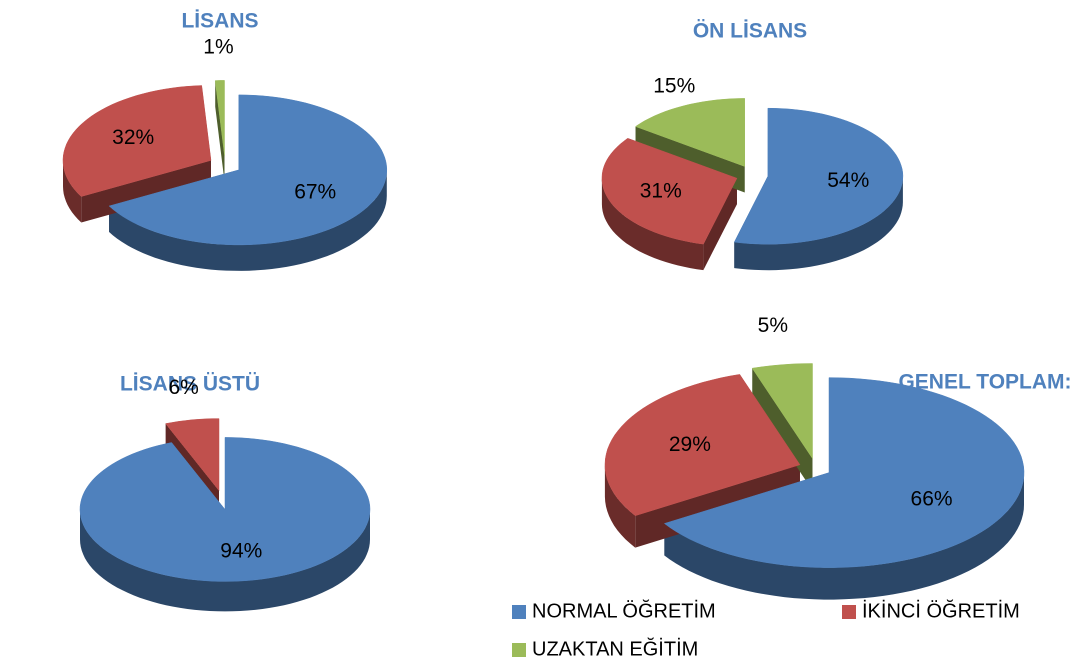  What do you see at coordinates (690, 444) in the screenshot?
I see `data-label: 29%` at bounding box center [690, 444].